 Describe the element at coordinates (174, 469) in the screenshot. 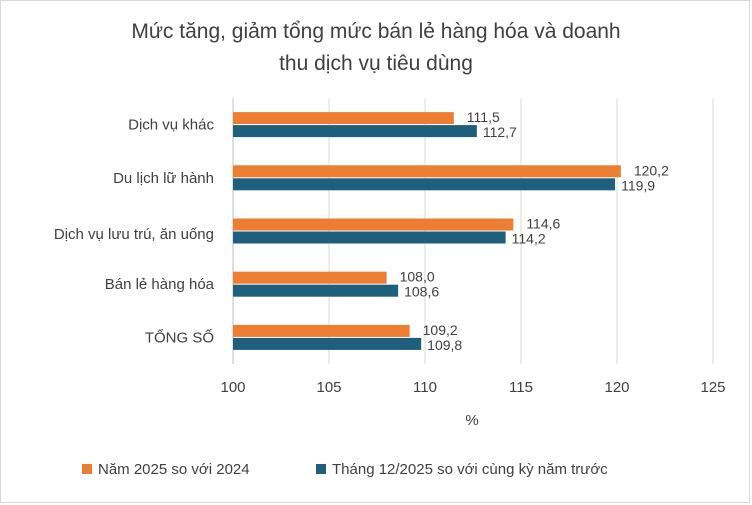

I see `legend-label-0: Năm 2025 so với 2024` at that location.